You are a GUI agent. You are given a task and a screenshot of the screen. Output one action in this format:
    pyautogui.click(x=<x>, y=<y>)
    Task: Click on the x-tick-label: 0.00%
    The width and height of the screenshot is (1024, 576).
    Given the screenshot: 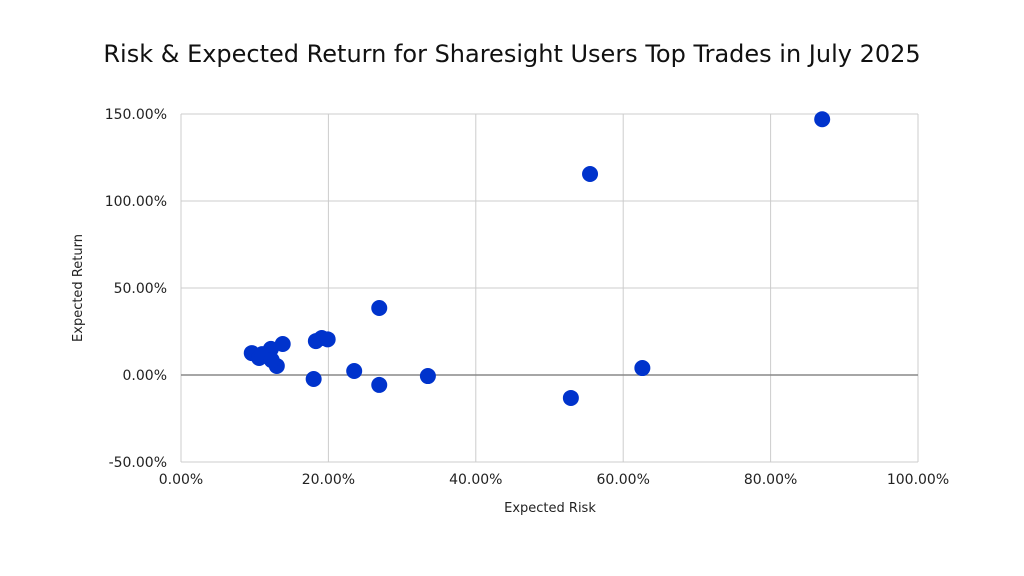 What is the action you would take?
    pyautogui.click(x=181, y=480)
    